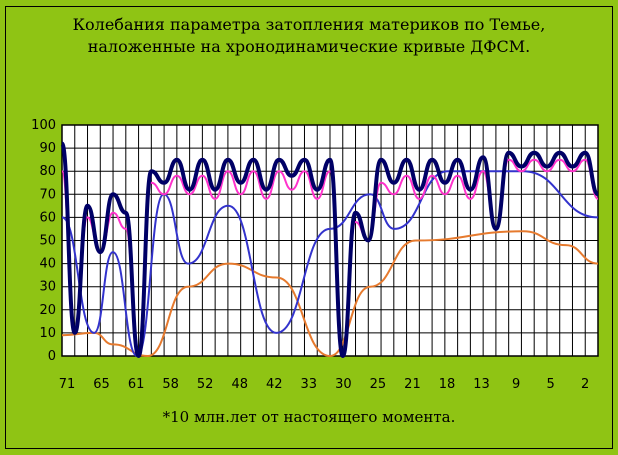  I want to click on y-tick-label: 30, so click(47, 287).